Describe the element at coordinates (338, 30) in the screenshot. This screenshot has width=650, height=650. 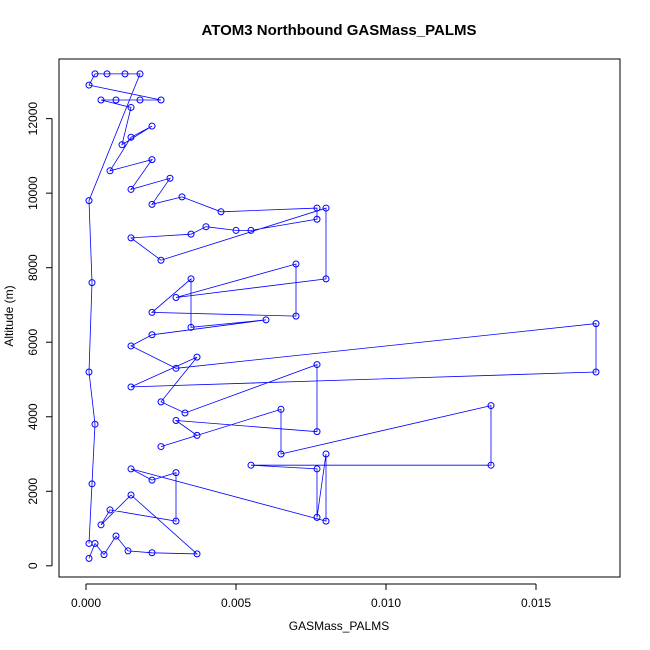
I see `chart-title: ATOM3 Northbound GASMass_PALMS` at that location.